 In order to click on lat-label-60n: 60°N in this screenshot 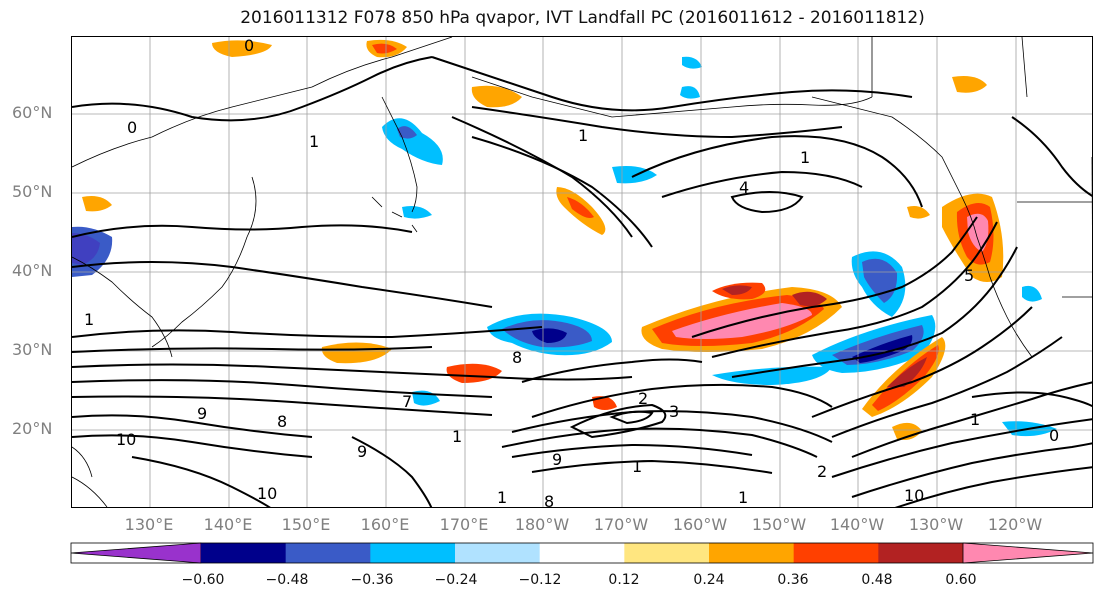, I will do `click(32, 112)`.